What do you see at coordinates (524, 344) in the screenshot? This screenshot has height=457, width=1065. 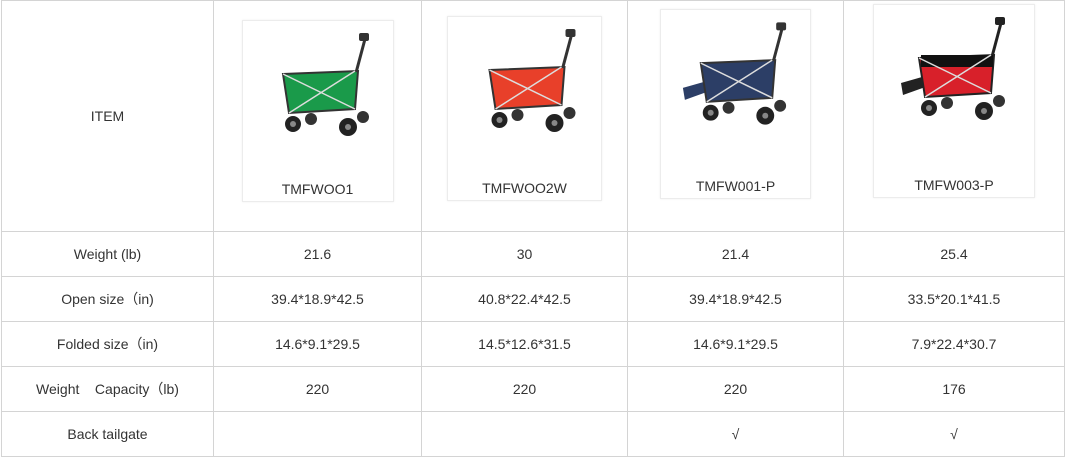 I see `spec-value: 14.5*12.6*31.5` at bounding box center [524, 344].